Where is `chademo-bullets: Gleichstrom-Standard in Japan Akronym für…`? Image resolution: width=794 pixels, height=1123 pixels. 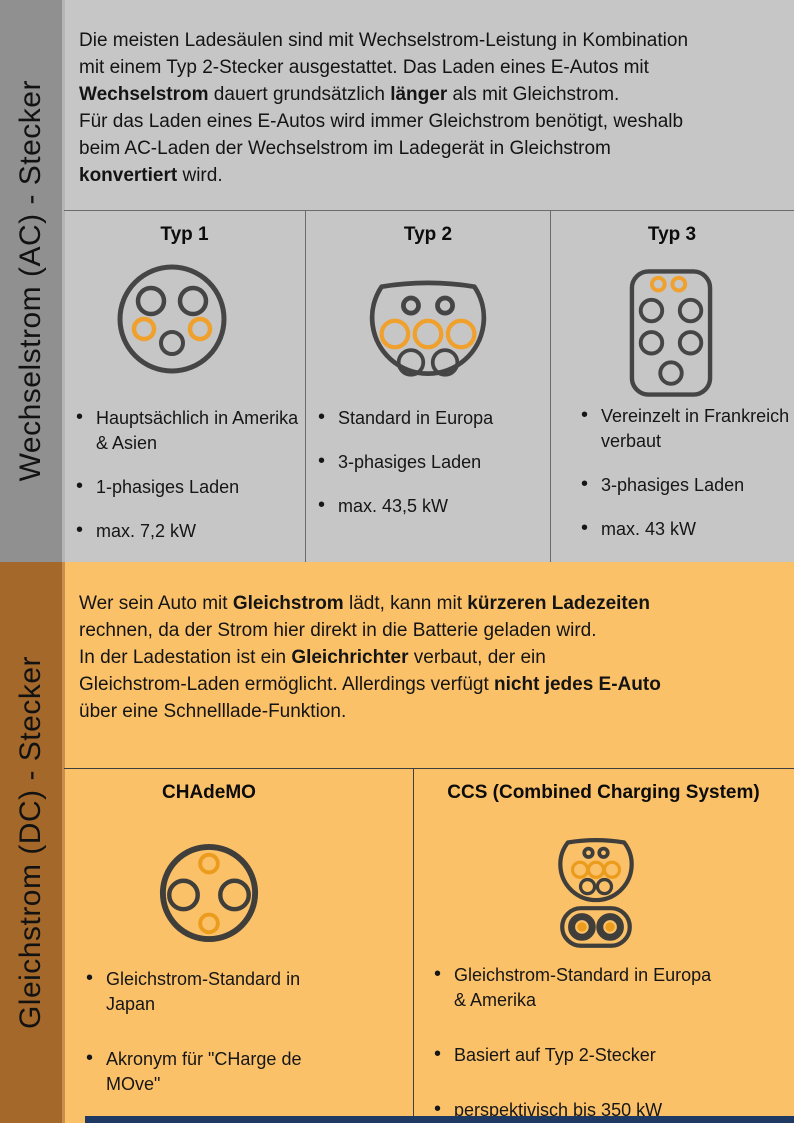 chademo-bullets: Gleichstrom-Standard in Japan Akronym für… is located at coordinates (219, 1044).